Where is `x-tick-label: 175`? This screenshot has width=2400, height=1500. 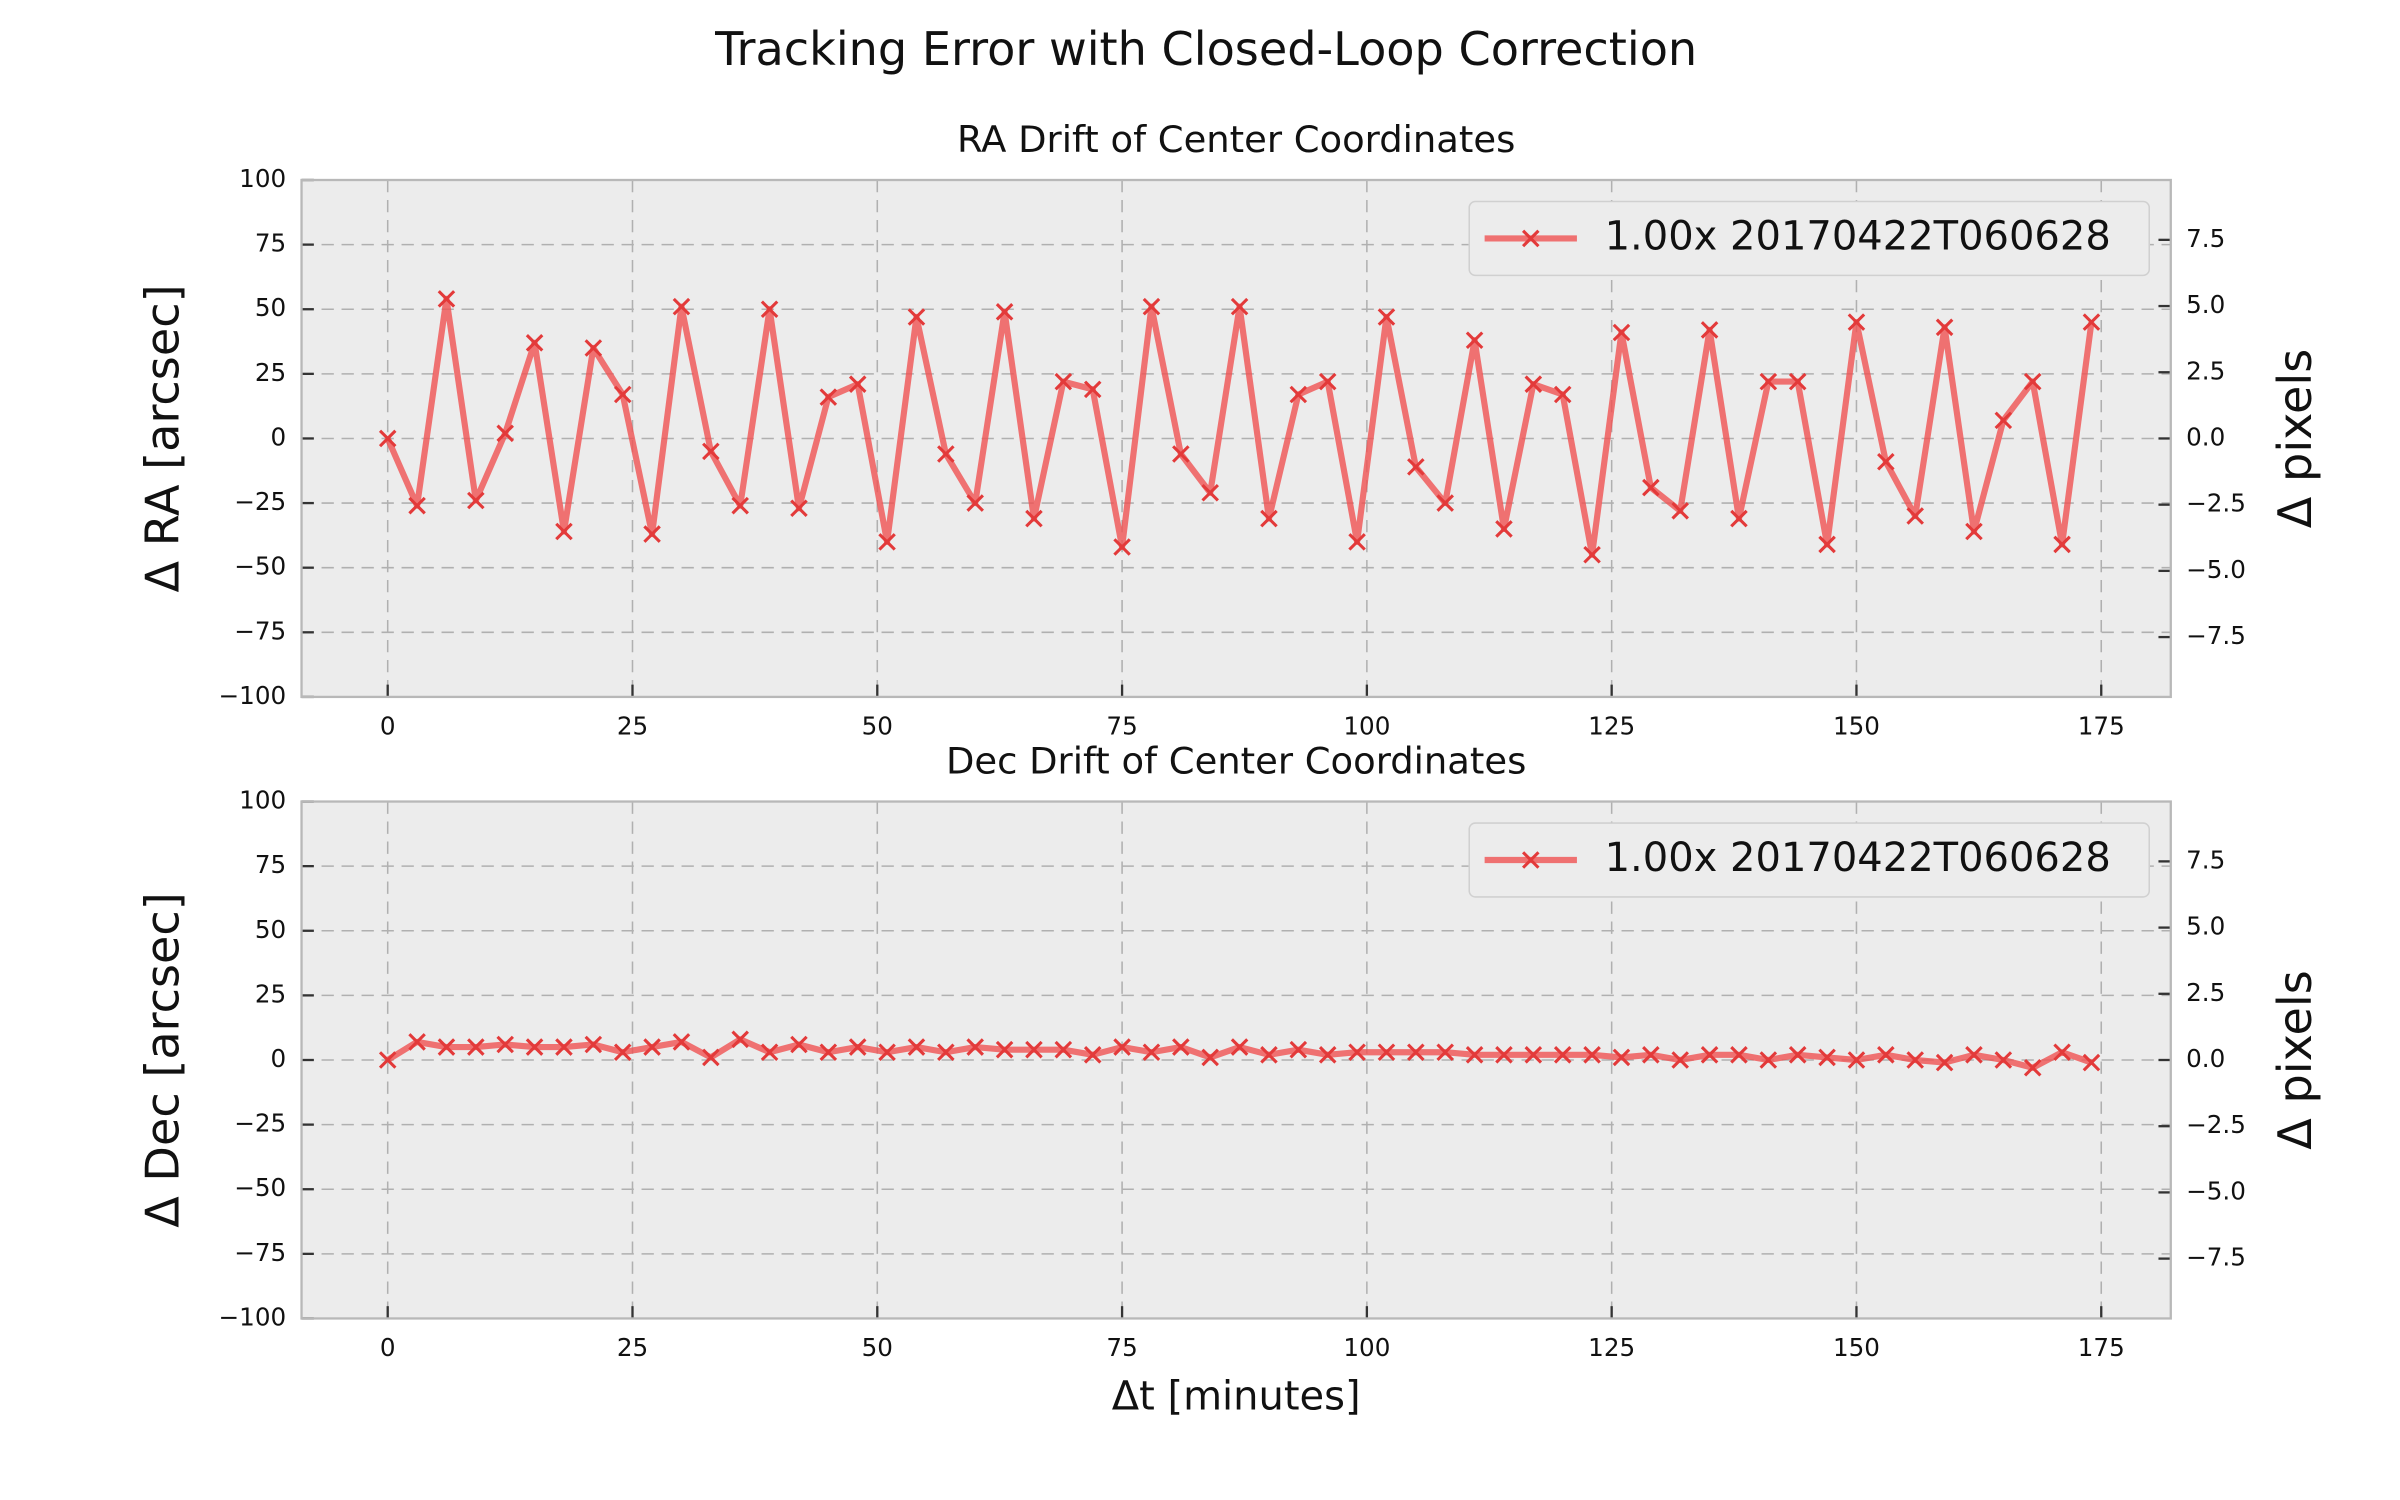 x-tick-label: 175 is located at coordinates (2101, 1347).